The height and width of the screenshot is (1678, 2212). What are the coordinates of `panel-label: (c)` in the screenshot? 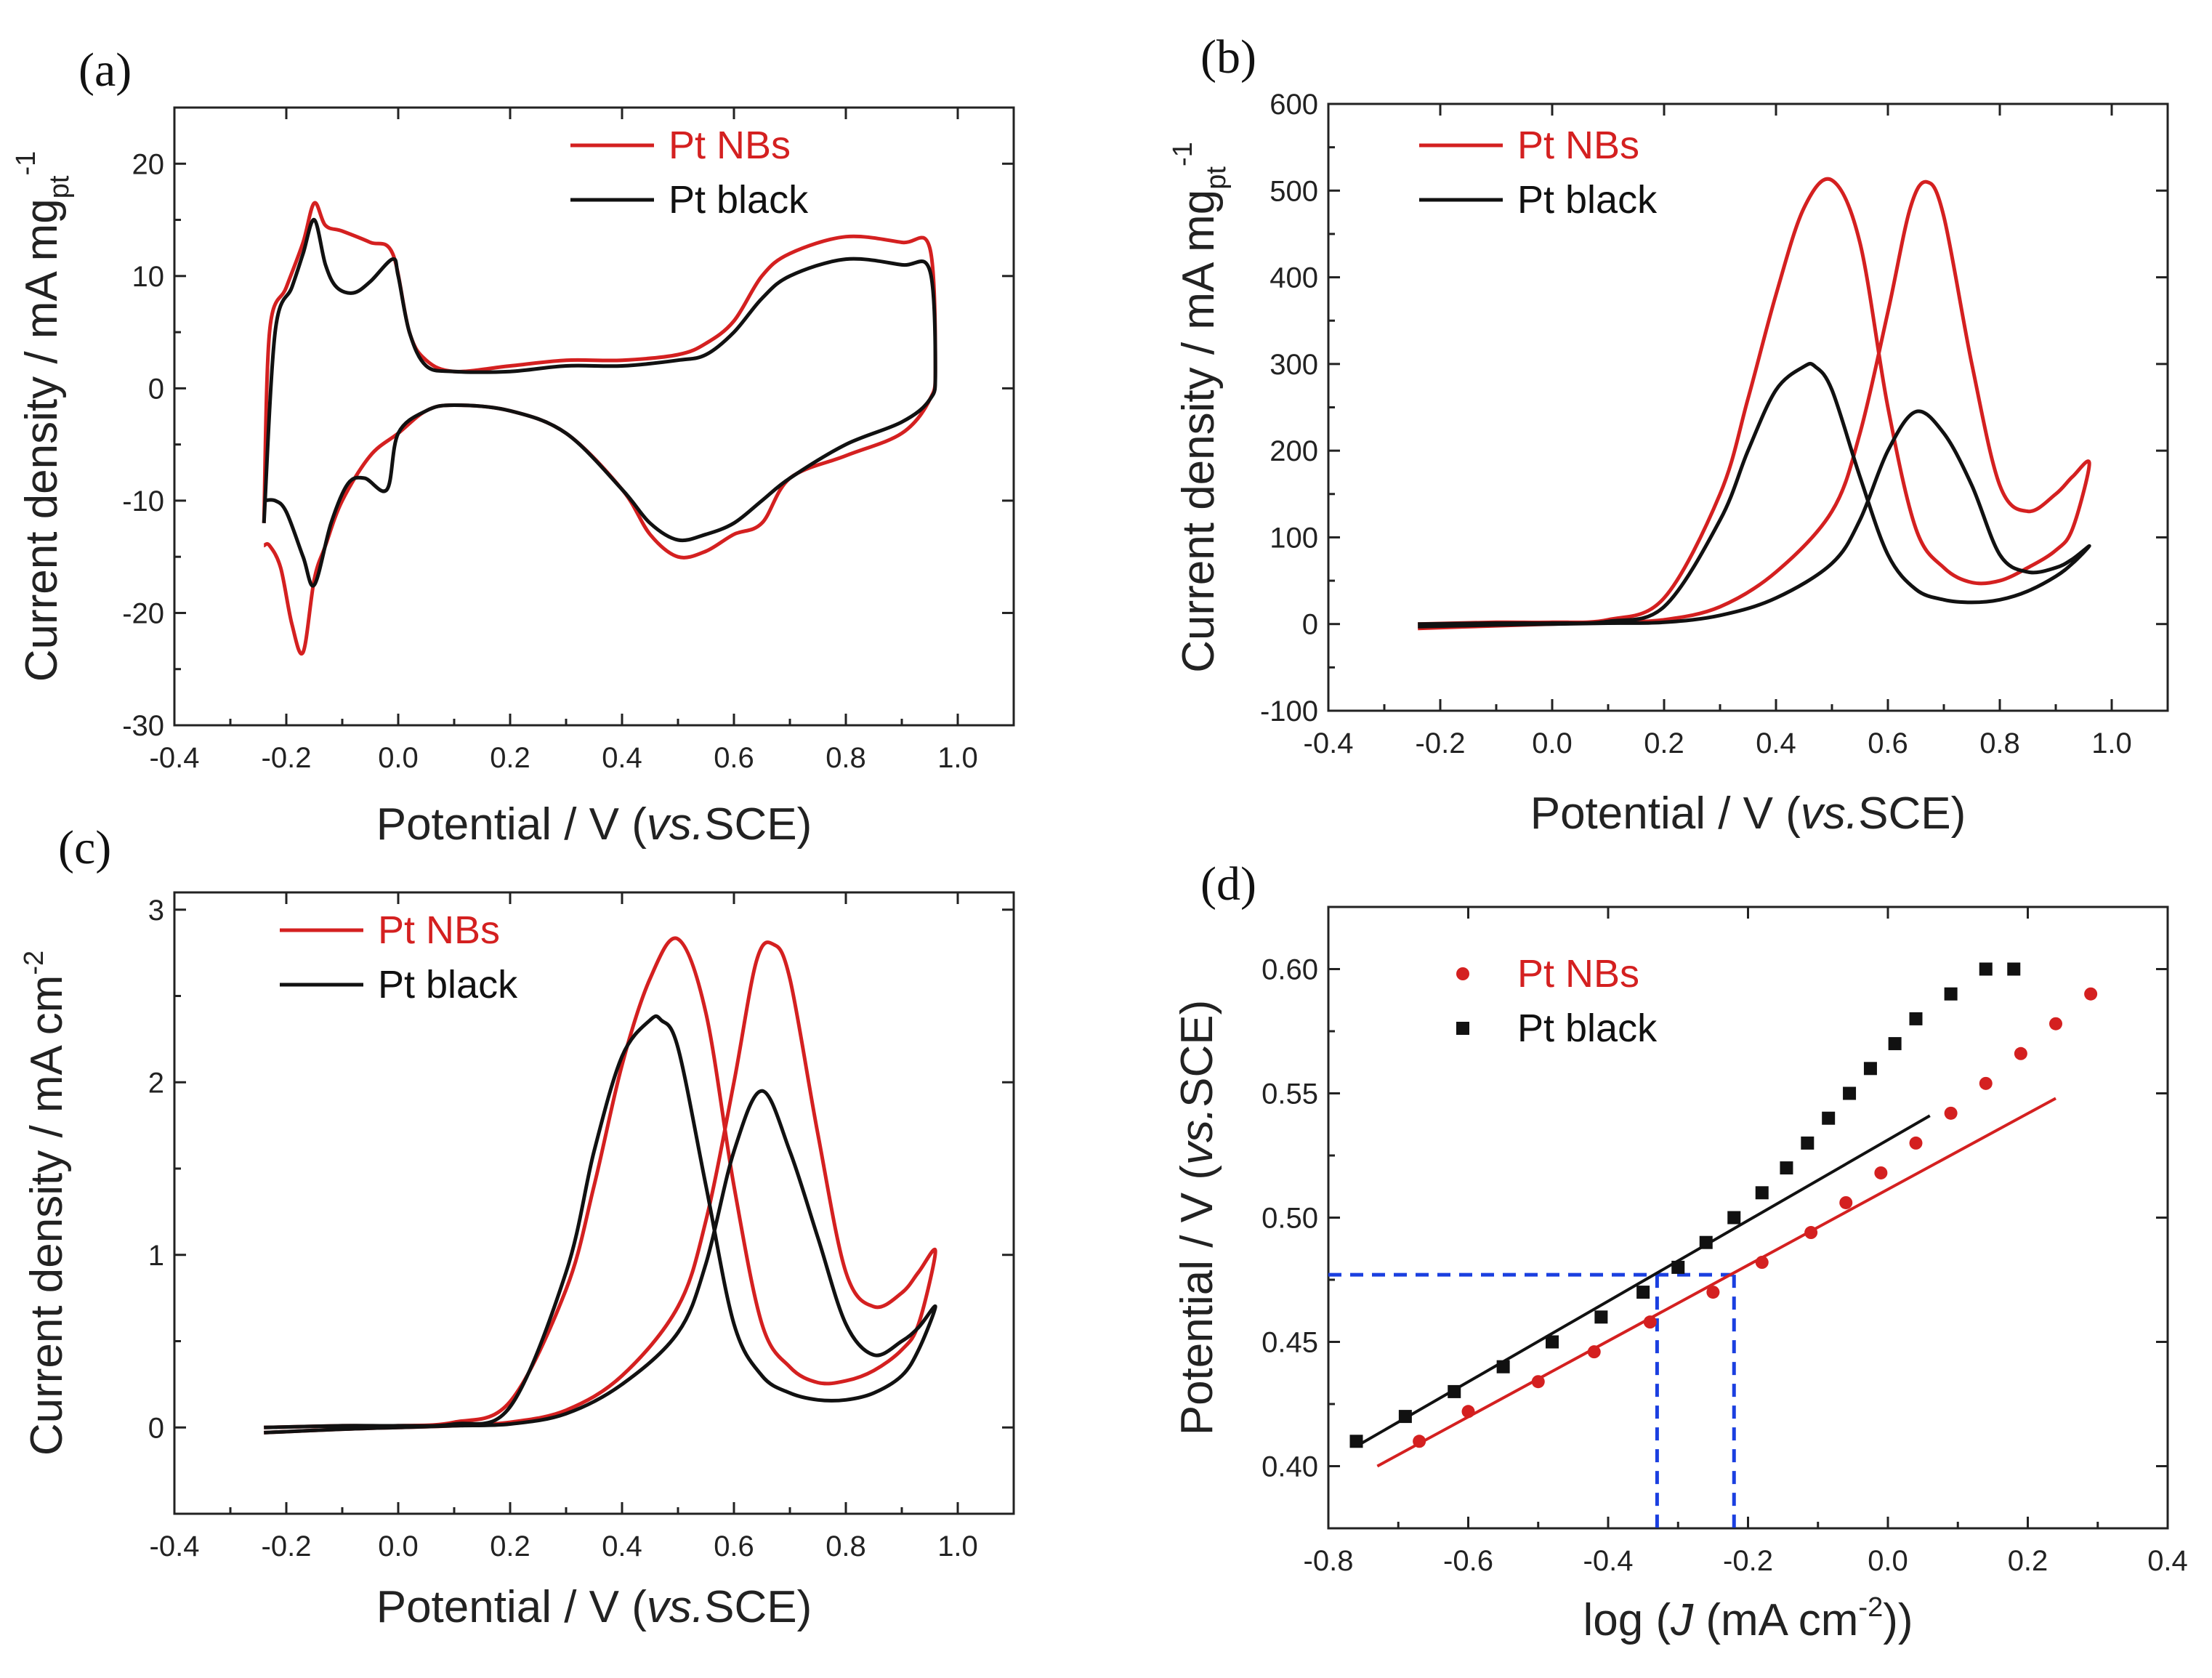 It's located at (84, 847).